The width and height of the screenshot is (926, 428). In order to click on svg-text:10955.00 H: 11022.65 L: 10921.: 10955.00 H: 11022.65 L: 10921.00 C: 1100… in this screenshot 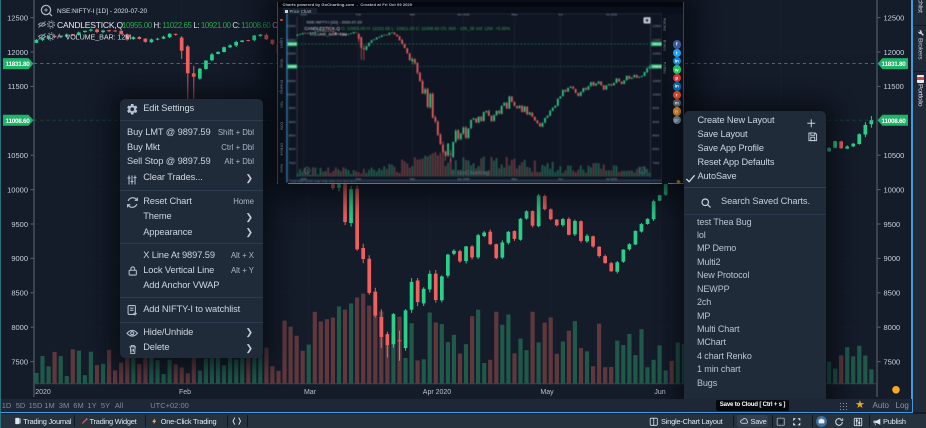, I will do `click(210, 25)`.